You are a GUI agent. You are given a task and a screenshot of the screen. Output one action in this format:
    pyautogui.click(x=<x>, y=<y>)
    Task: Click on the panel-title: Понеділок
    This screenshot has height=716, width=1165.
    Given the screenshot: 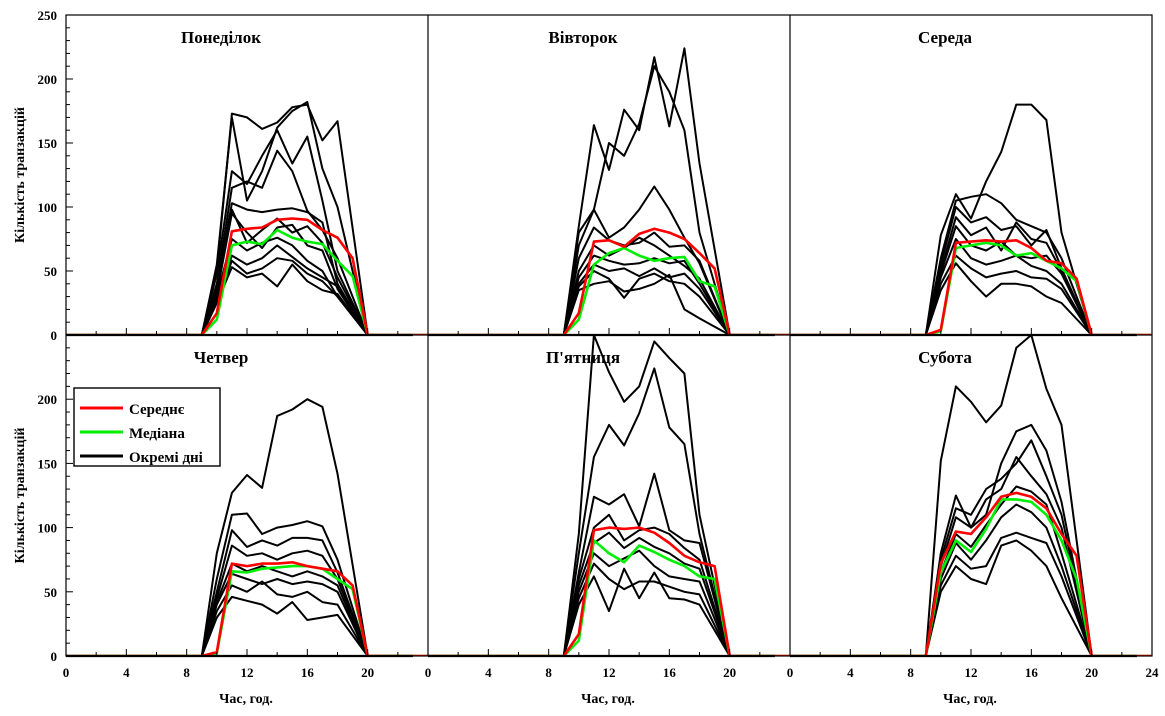 What is the action you would take?
    pyautogui.click(x=221, y=37)
    